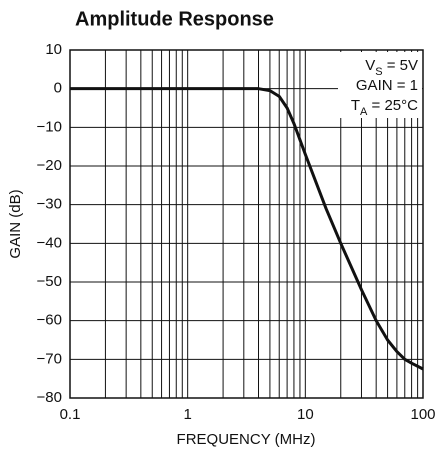  I want to click on y-tick-label: −40, so click(49, 242).